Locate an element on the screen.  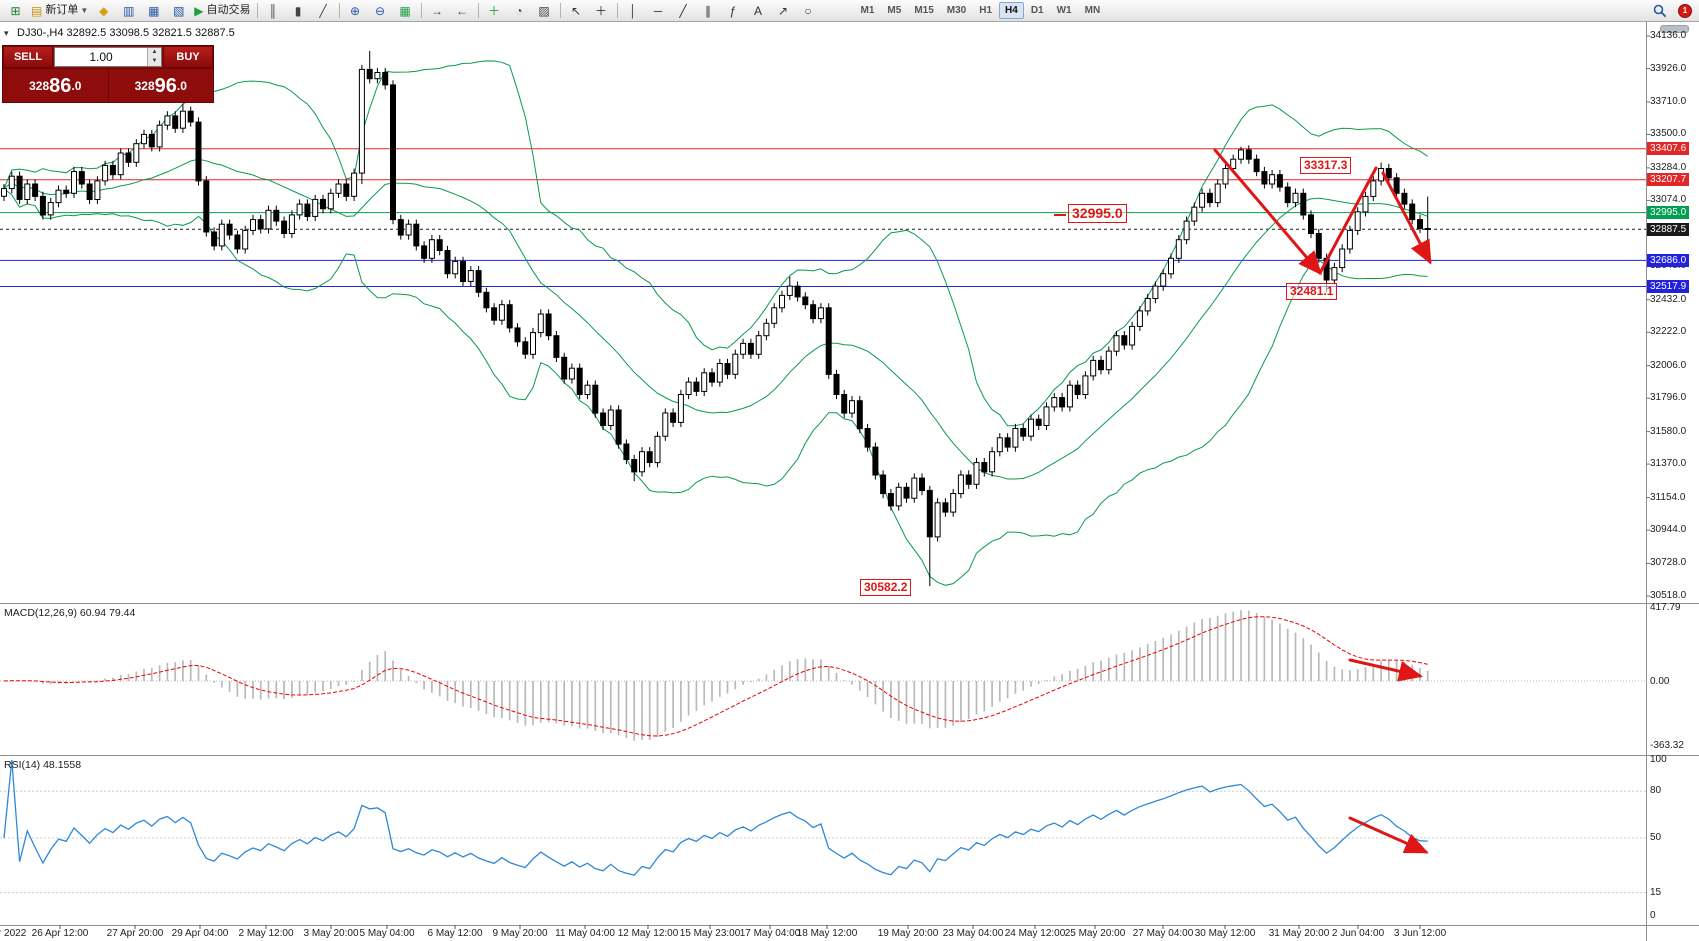
price-axis-label: 31154.0 is located at coordinates (1668, 497).